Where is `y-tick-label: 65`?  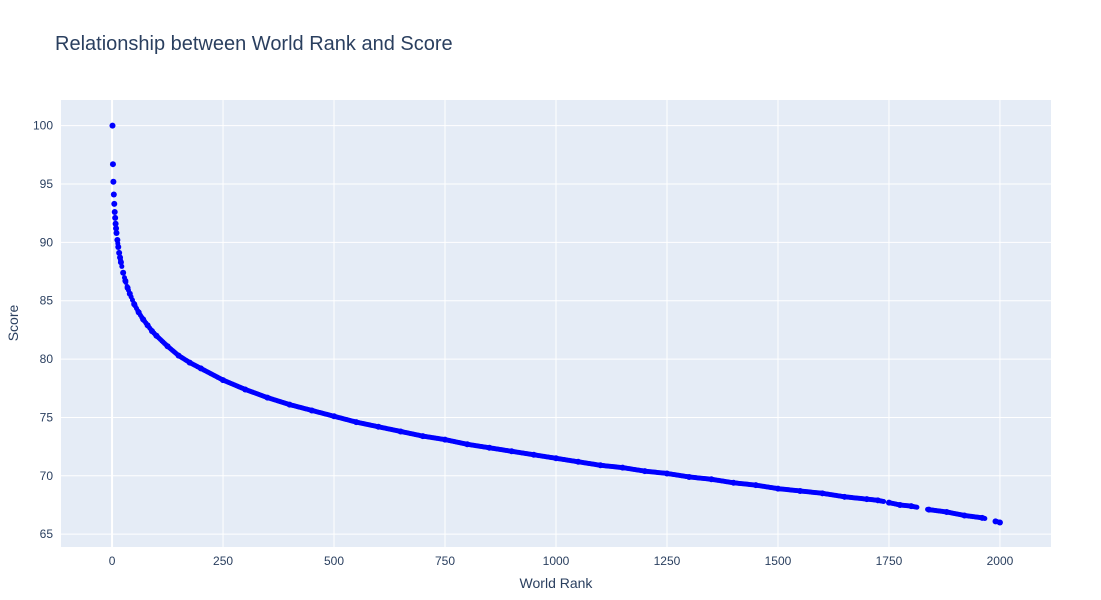 y-tick-label: 65 is located at coordinates (47, 534).